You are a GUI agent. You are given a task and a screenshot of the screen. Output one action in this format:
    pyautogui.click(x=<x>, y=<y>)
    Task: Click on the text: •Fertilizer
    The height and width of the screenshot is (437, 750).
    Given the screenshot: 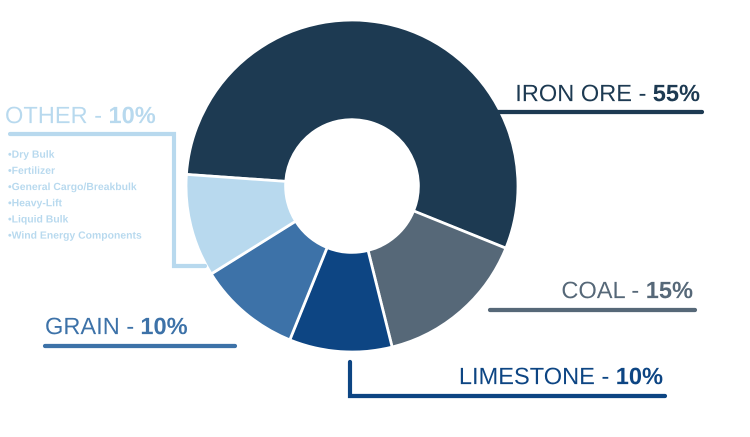 What is the action you would take?
    pyautogui.click(x=31, y=170)
    